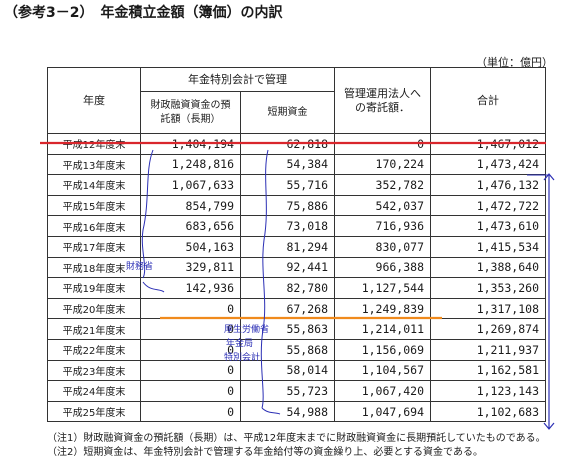 The width and height of the screenshot is (563, 462). I want to click on short-term-cell: 92,441, so click(287, 267).